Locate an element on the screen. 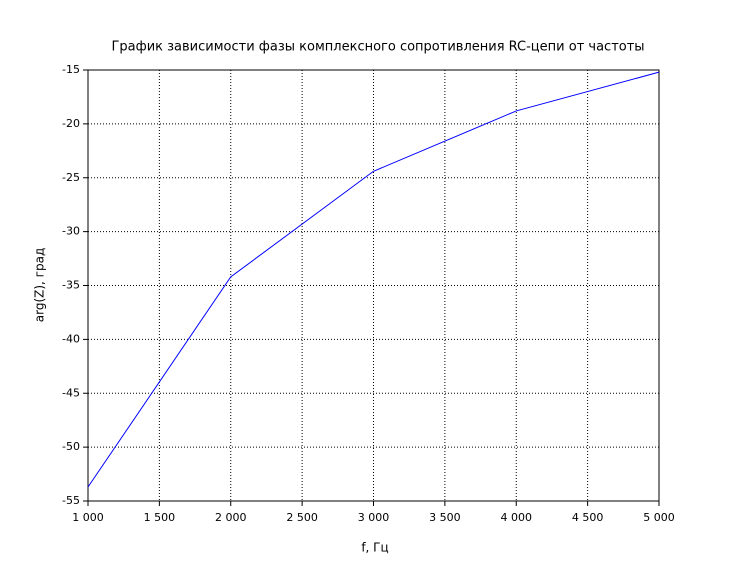  x-tick-label: 3 000 is located at coordinates (374, 517).